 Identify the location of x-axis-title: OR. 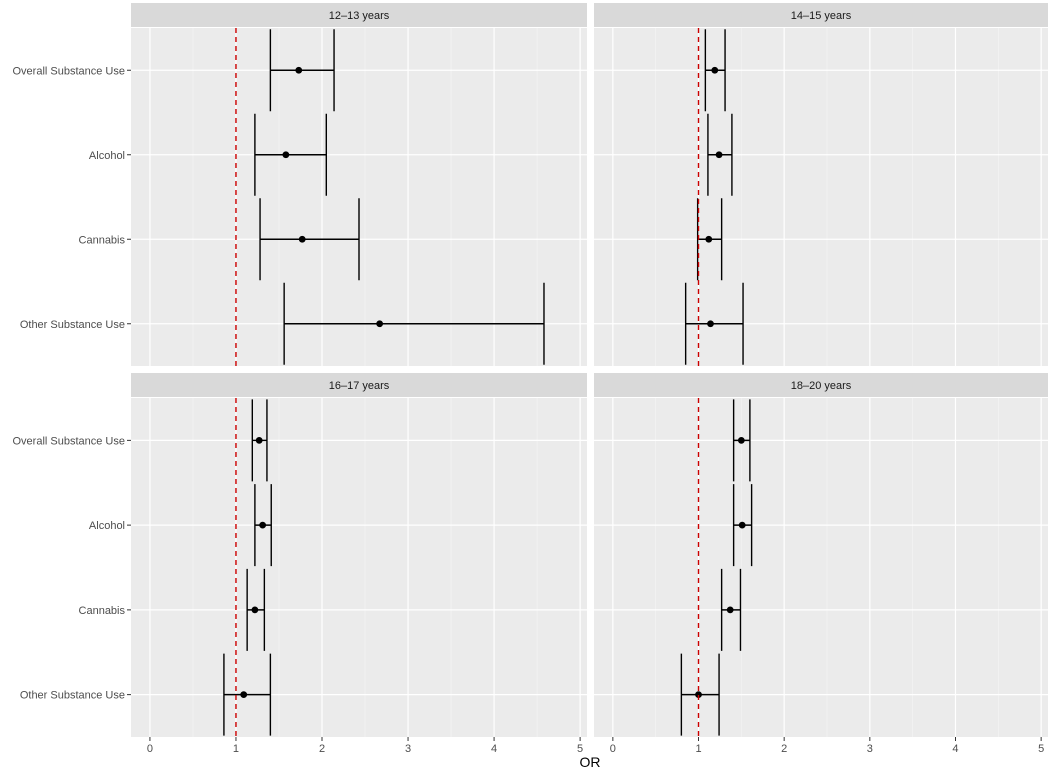
(590, 762).